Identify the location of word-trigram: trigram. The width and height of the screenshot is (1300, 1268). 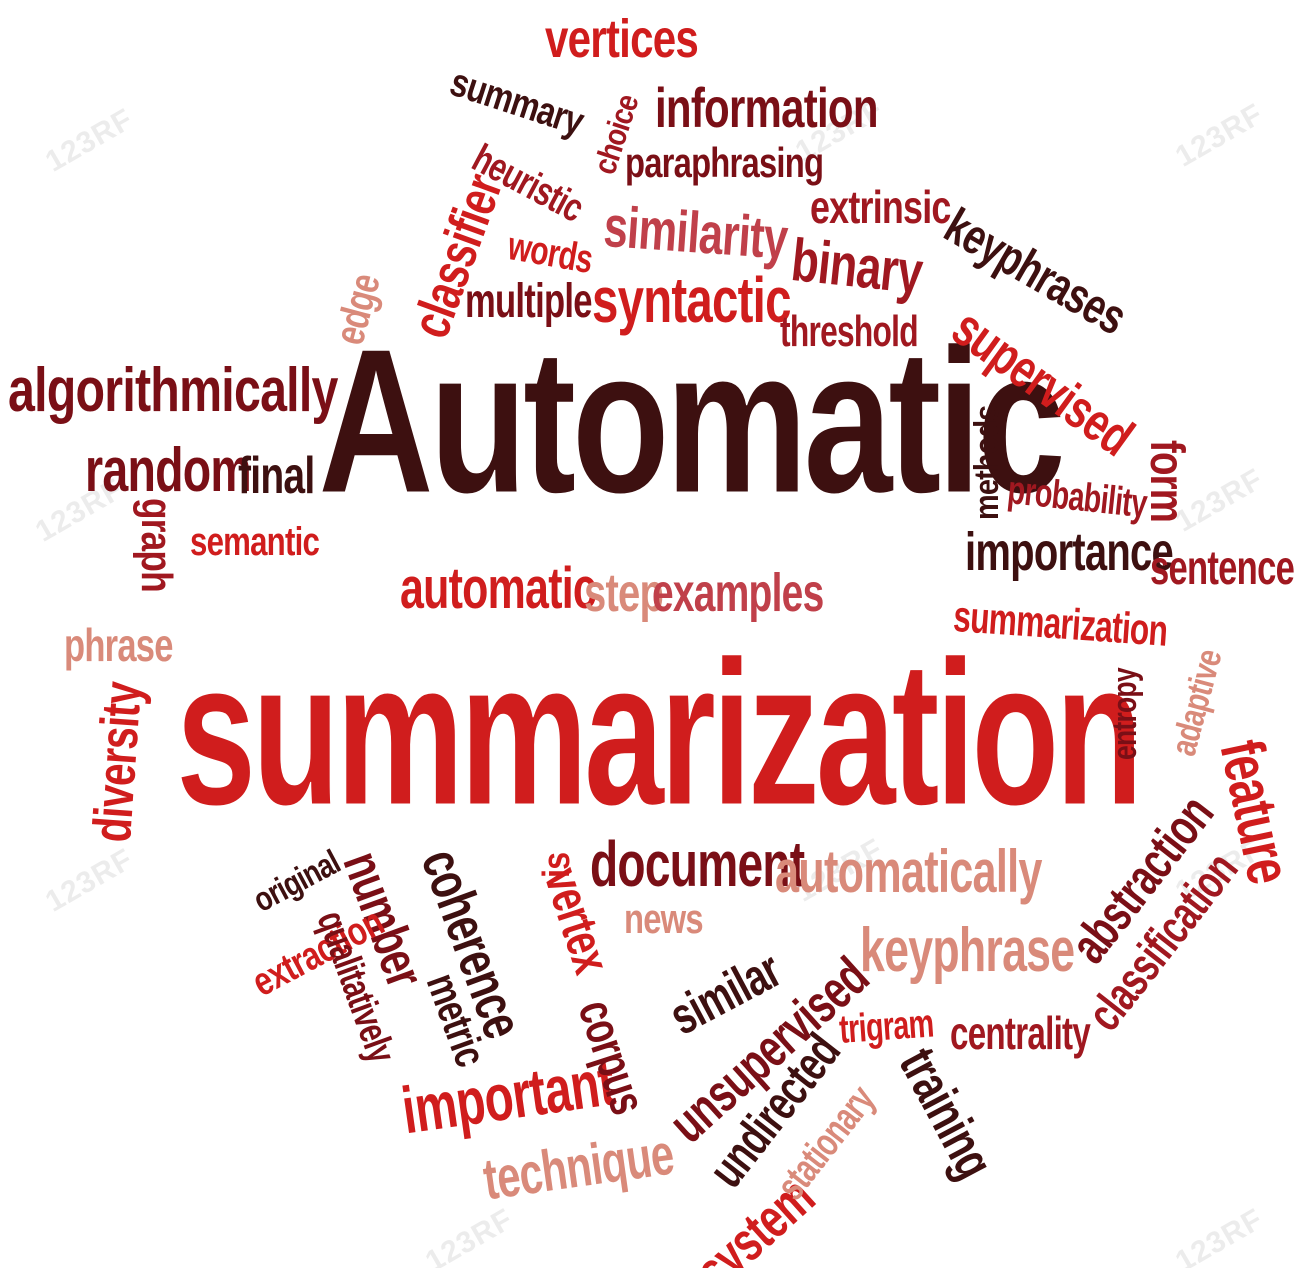
(886, 1026).